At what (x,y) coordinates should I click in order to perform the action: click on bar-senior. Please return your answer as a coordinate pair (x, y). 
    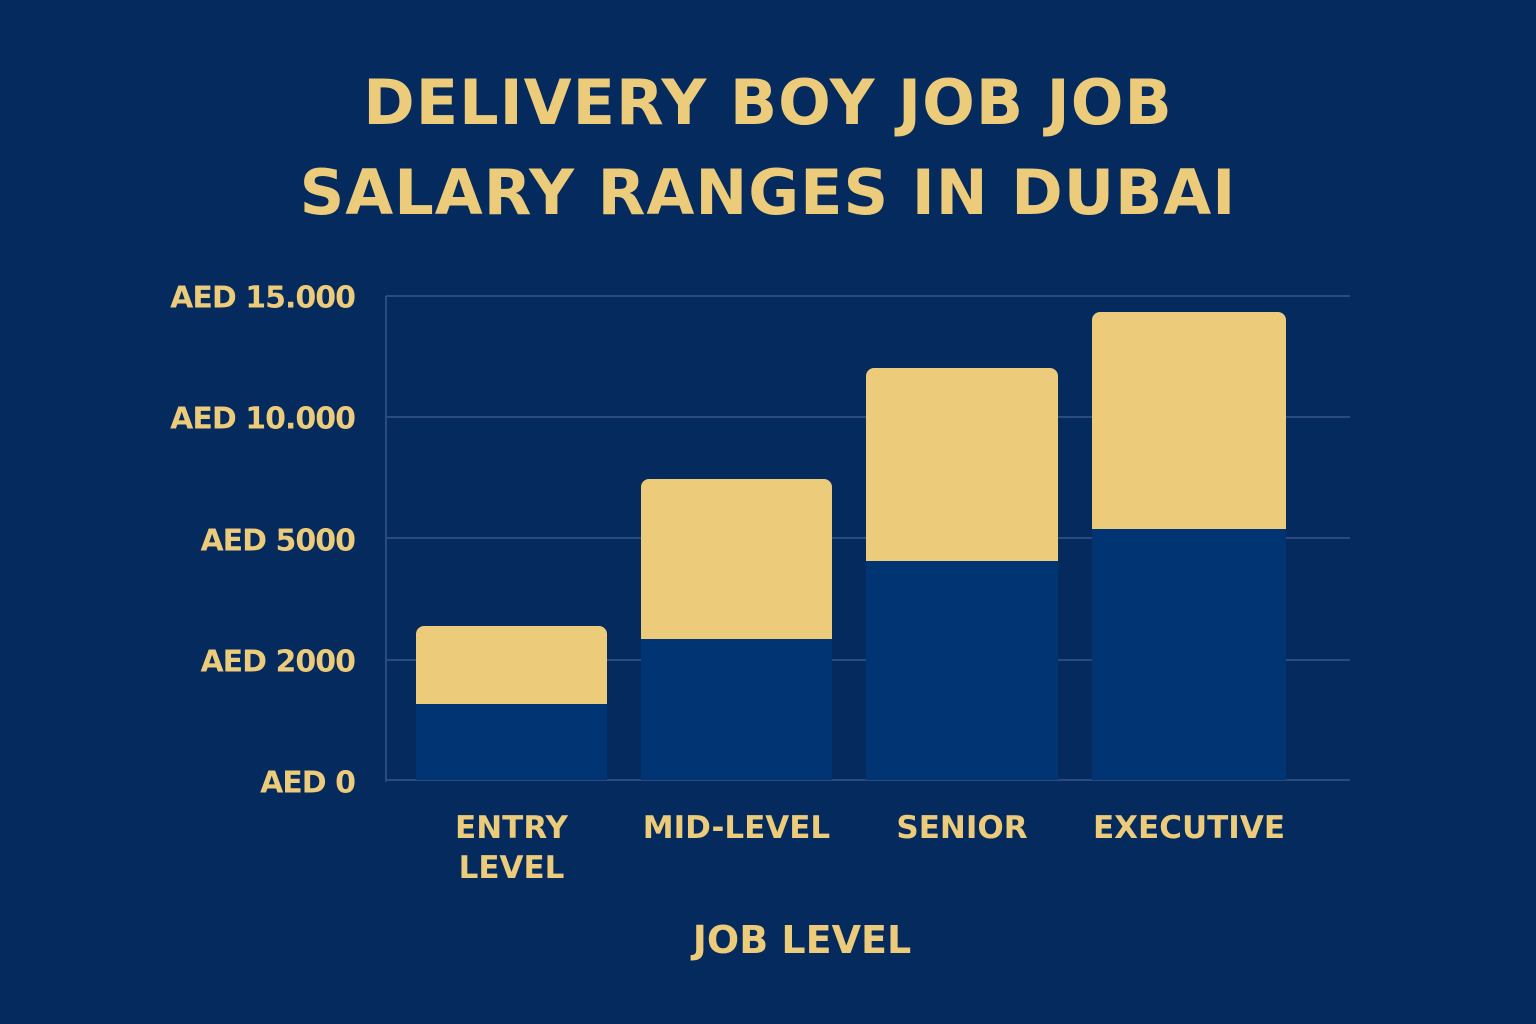
    Looking at the image, I should click on (962, 574).